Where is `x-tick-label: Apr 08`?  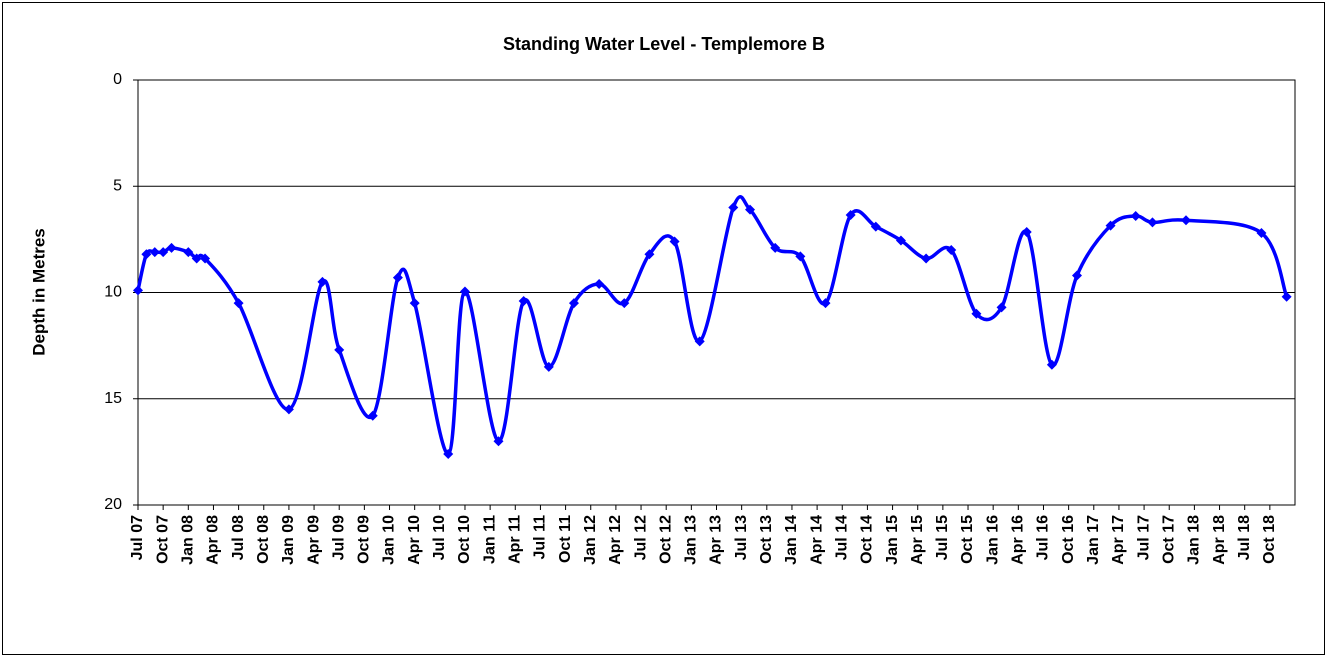
x-tick-label: Apr 08 is located at coordinates (213, 540).